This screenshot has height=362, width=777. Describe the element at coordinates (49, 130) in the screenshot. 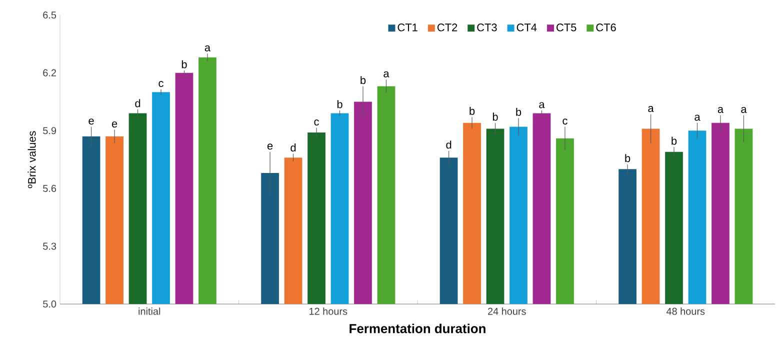

I see `y-tick-label: 5.9` at that location.